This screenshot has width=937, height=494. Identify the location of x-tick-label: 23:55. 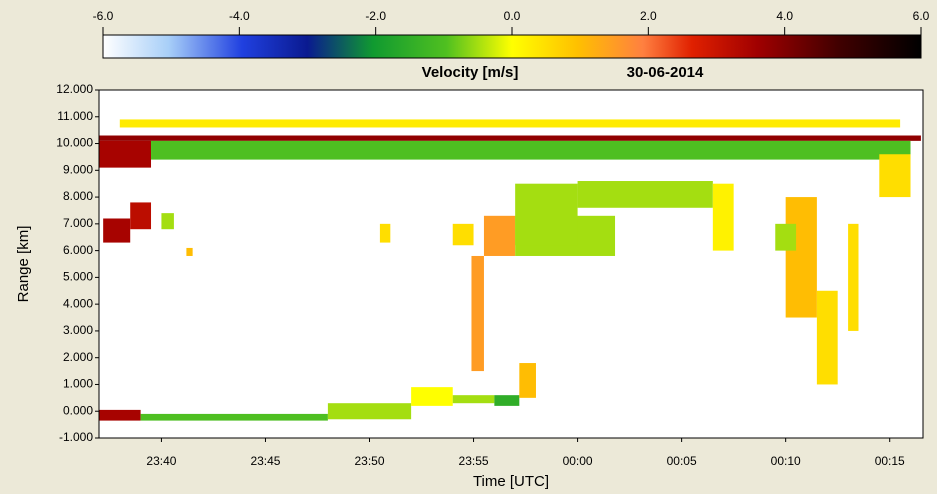
(474, 461).